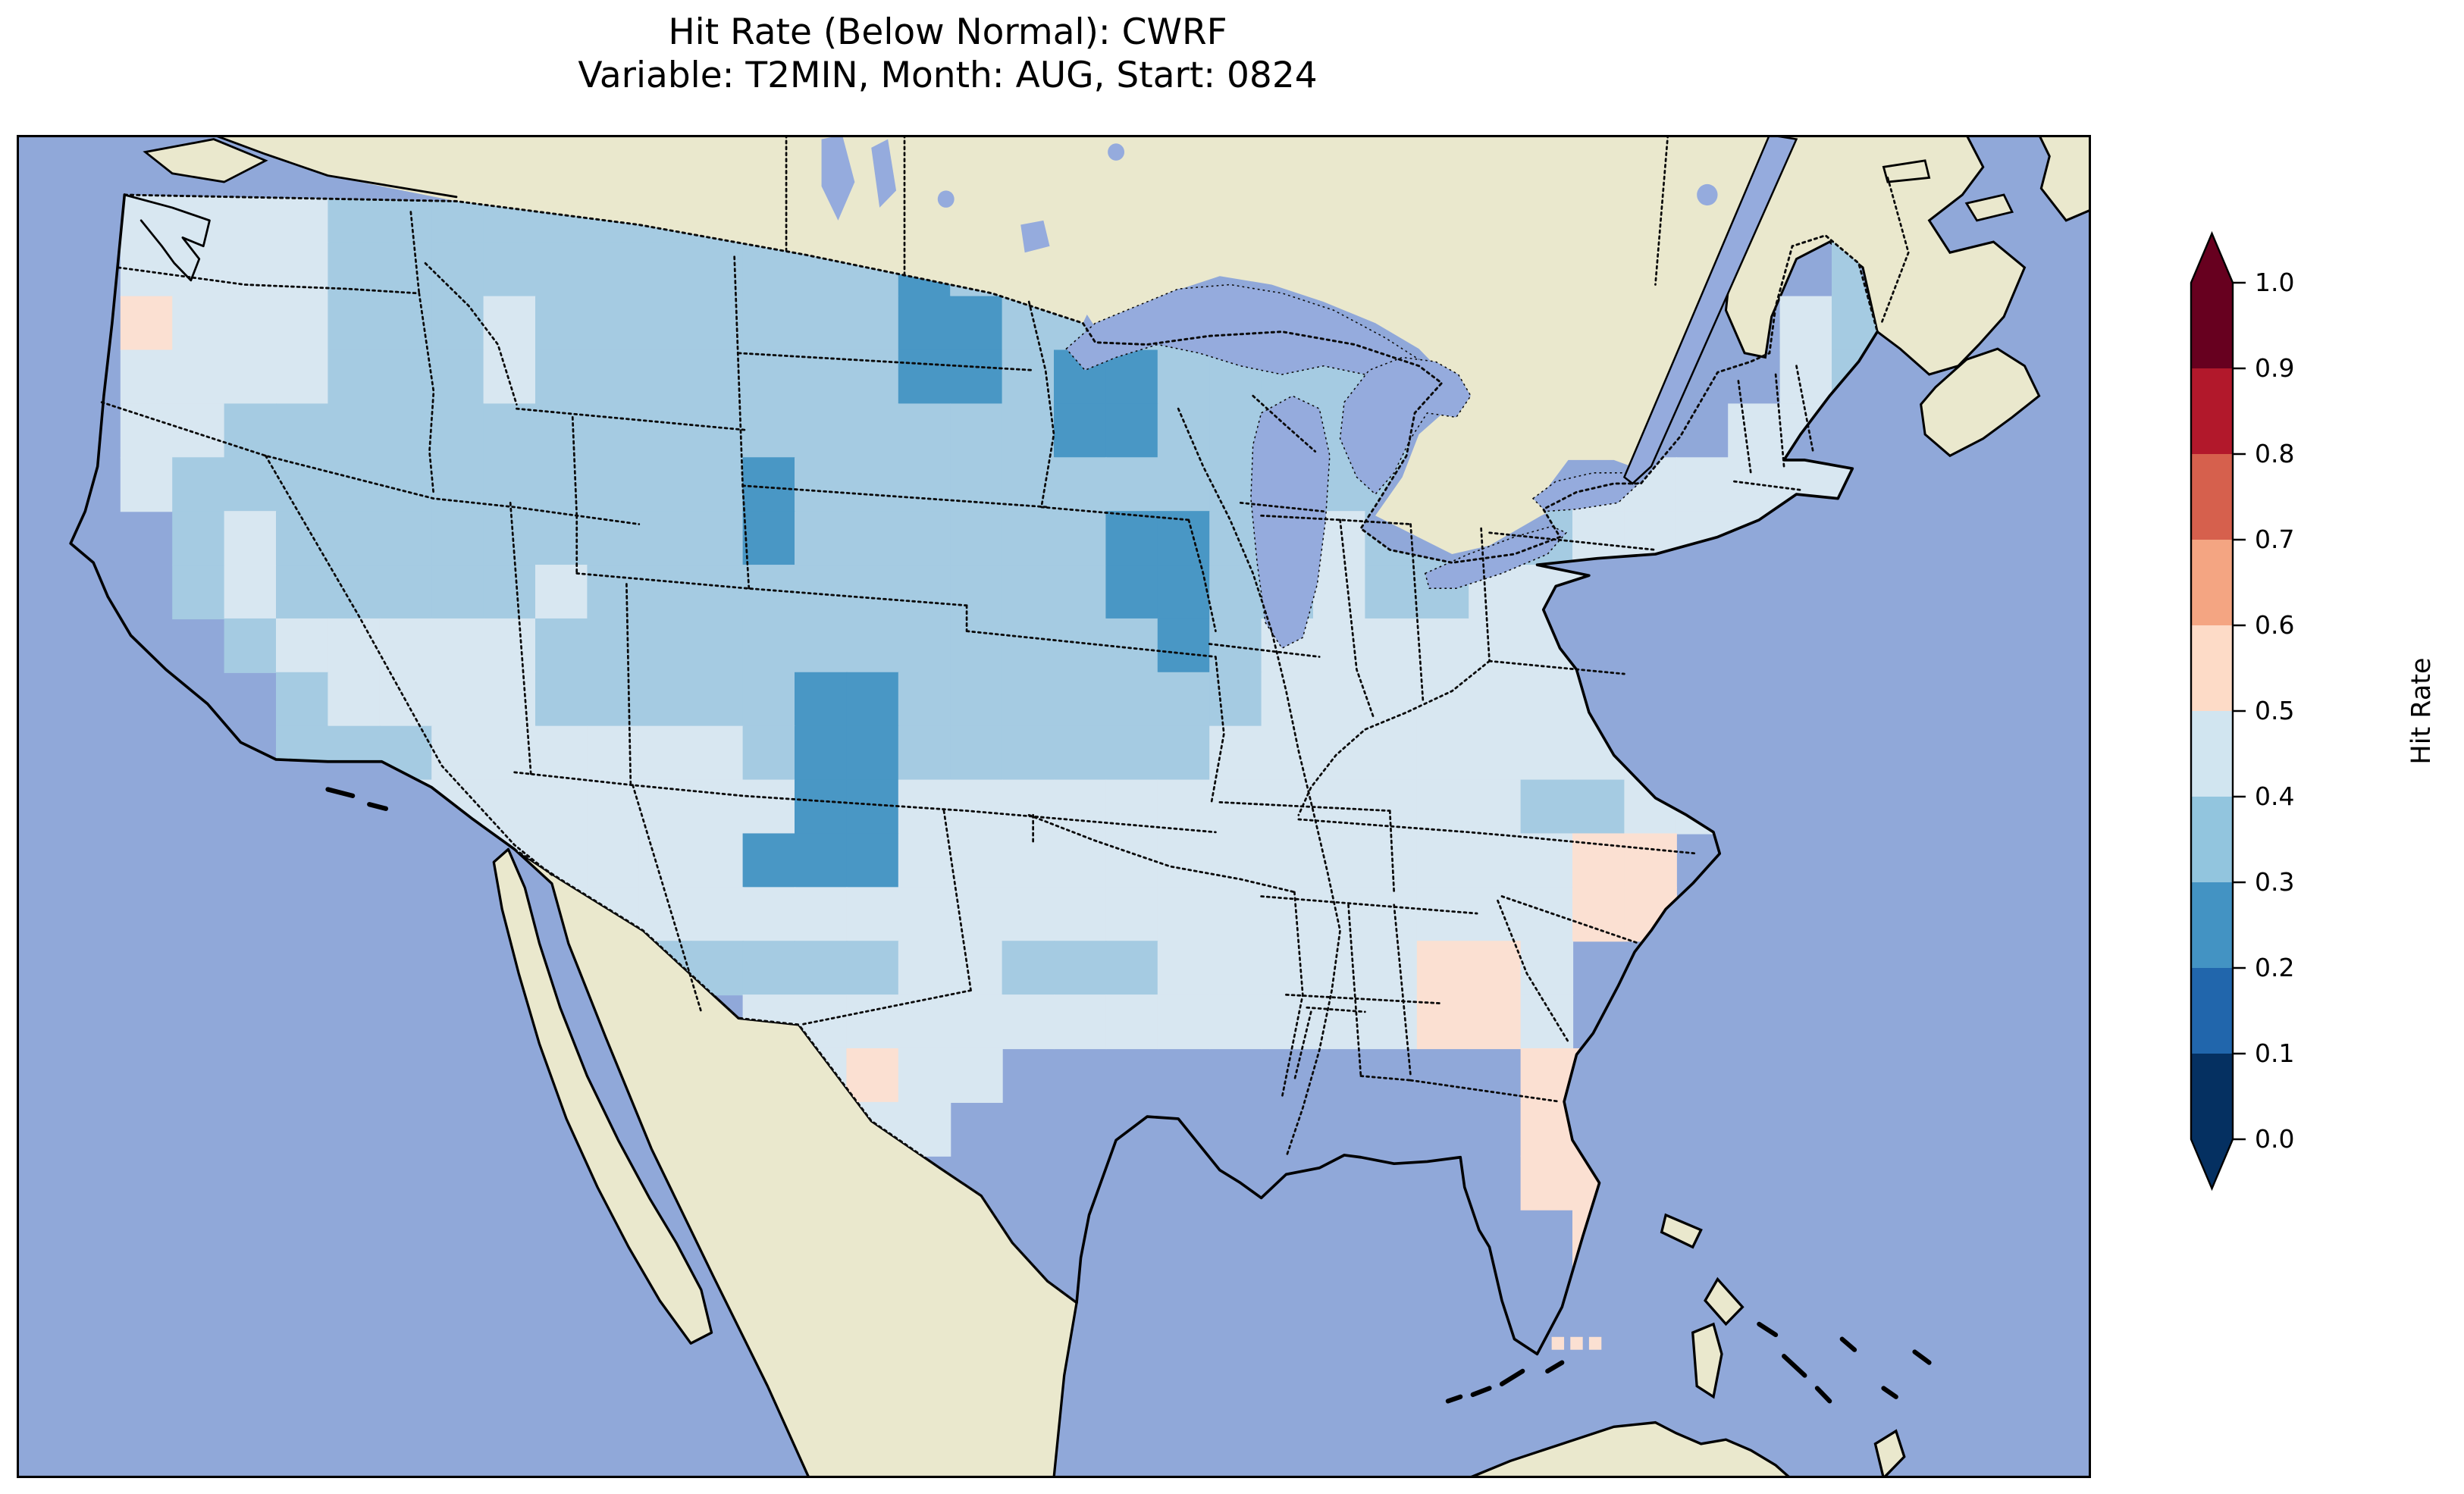 Image resolution: width=2464 pixels, height=1494 pixels. What do you see at coordinates (2421, 710) in the screenshot?
I see `colorbar-axis-label: Hit Rate` at bounding box center [2421, 710].